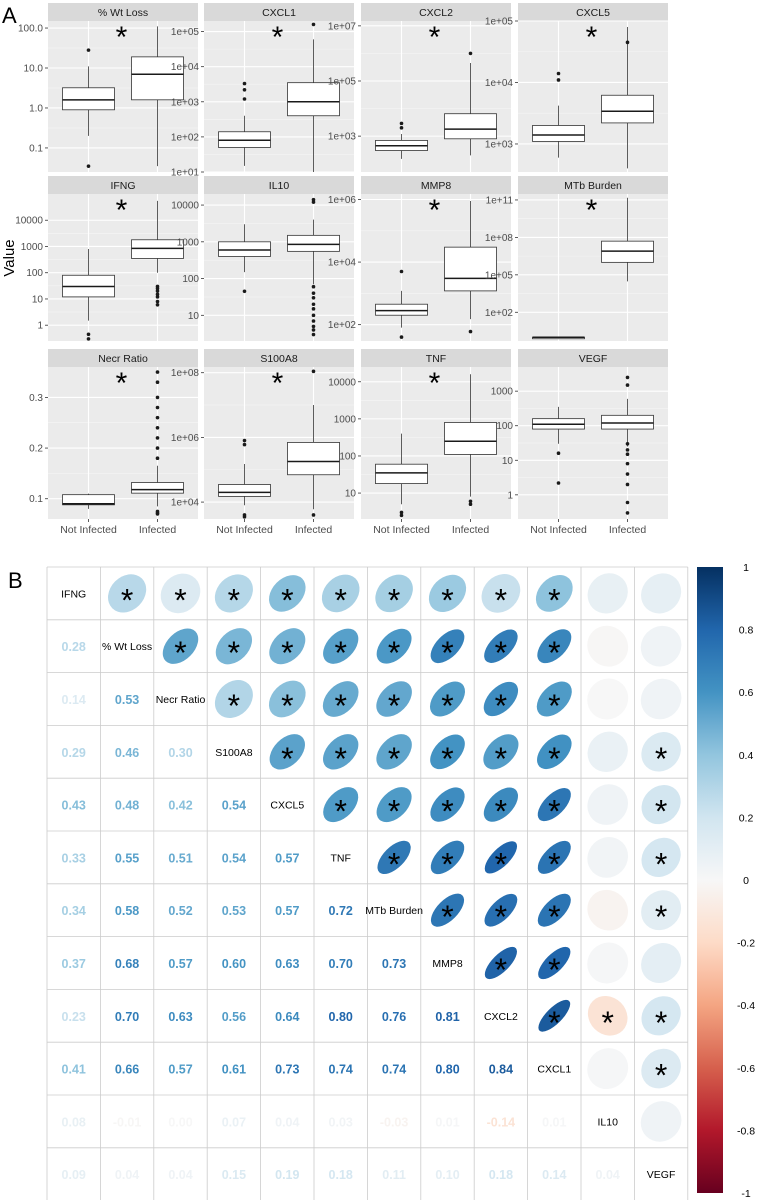 Image resolution: width=762 pixels, height=1200 pixels. I want to click on correlation-value: 0.76, so click(394, 1017).